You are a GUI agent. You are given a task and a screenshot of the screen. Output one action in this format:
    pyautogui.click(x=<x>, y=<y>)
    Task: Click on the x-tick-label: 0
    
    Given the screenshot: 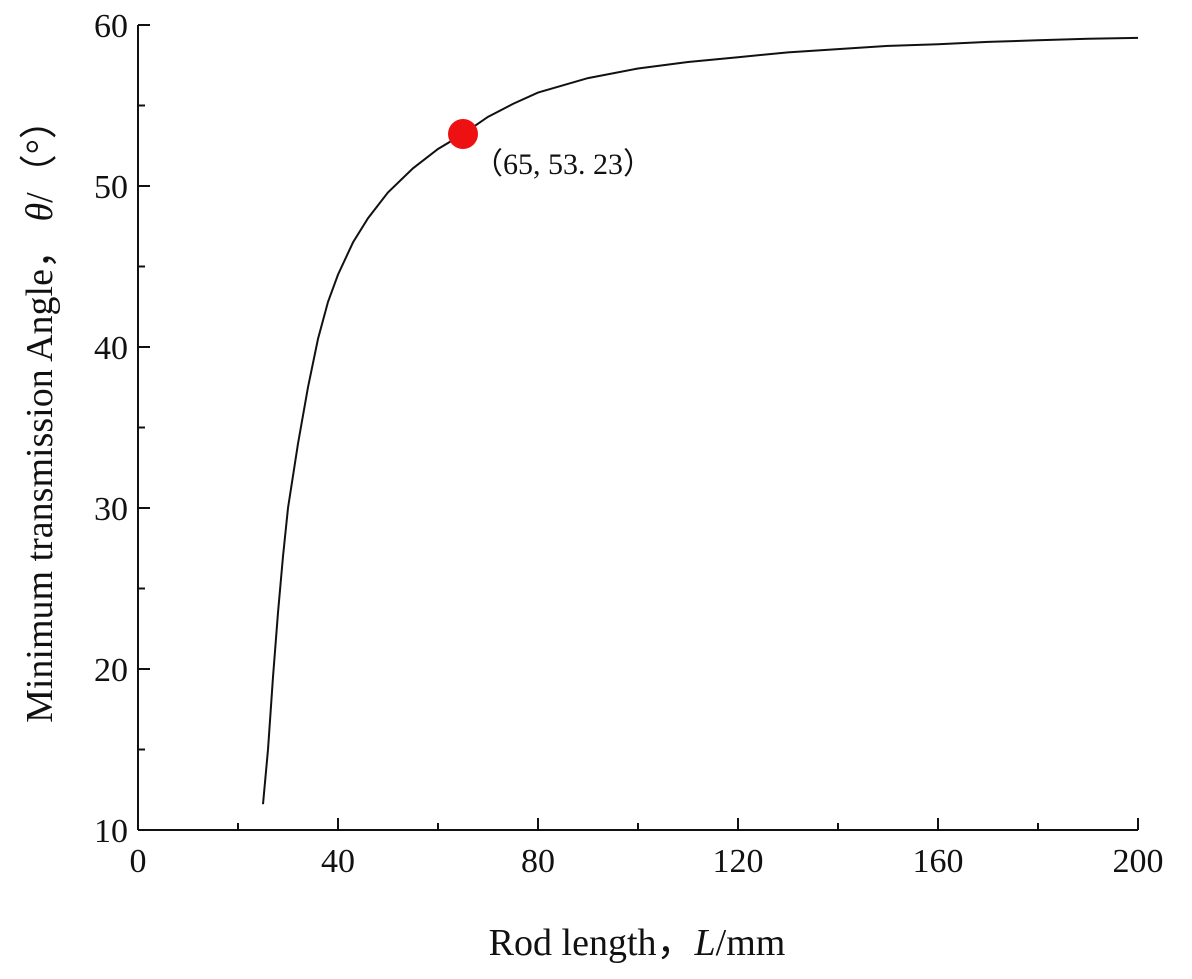 What is the action you would take?
    pyautogui.click(x=138, y=861)
    